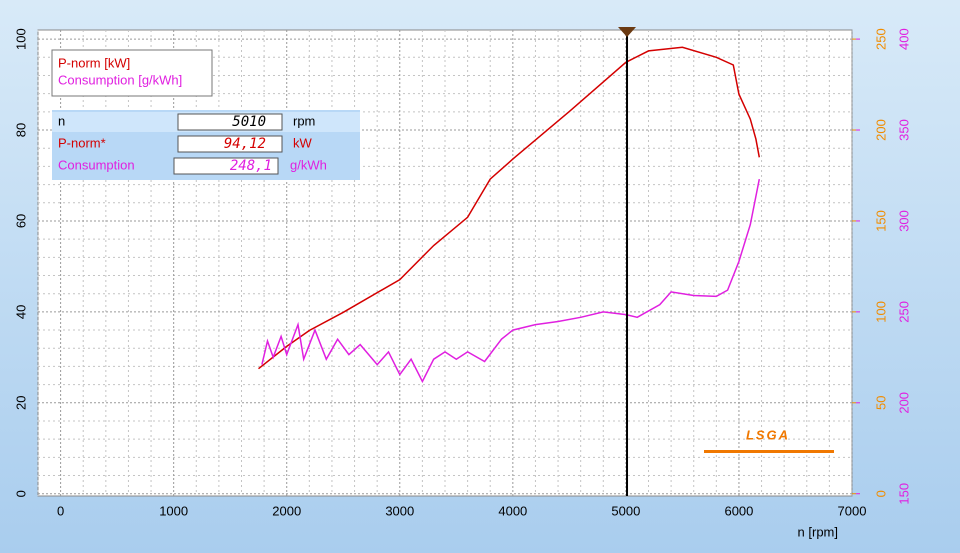 The width and height of the screenshot is (960, 553). Describe the element at coordinates (738, 510) in the screenshot. I see `x-tick-label: 6000` at that location.